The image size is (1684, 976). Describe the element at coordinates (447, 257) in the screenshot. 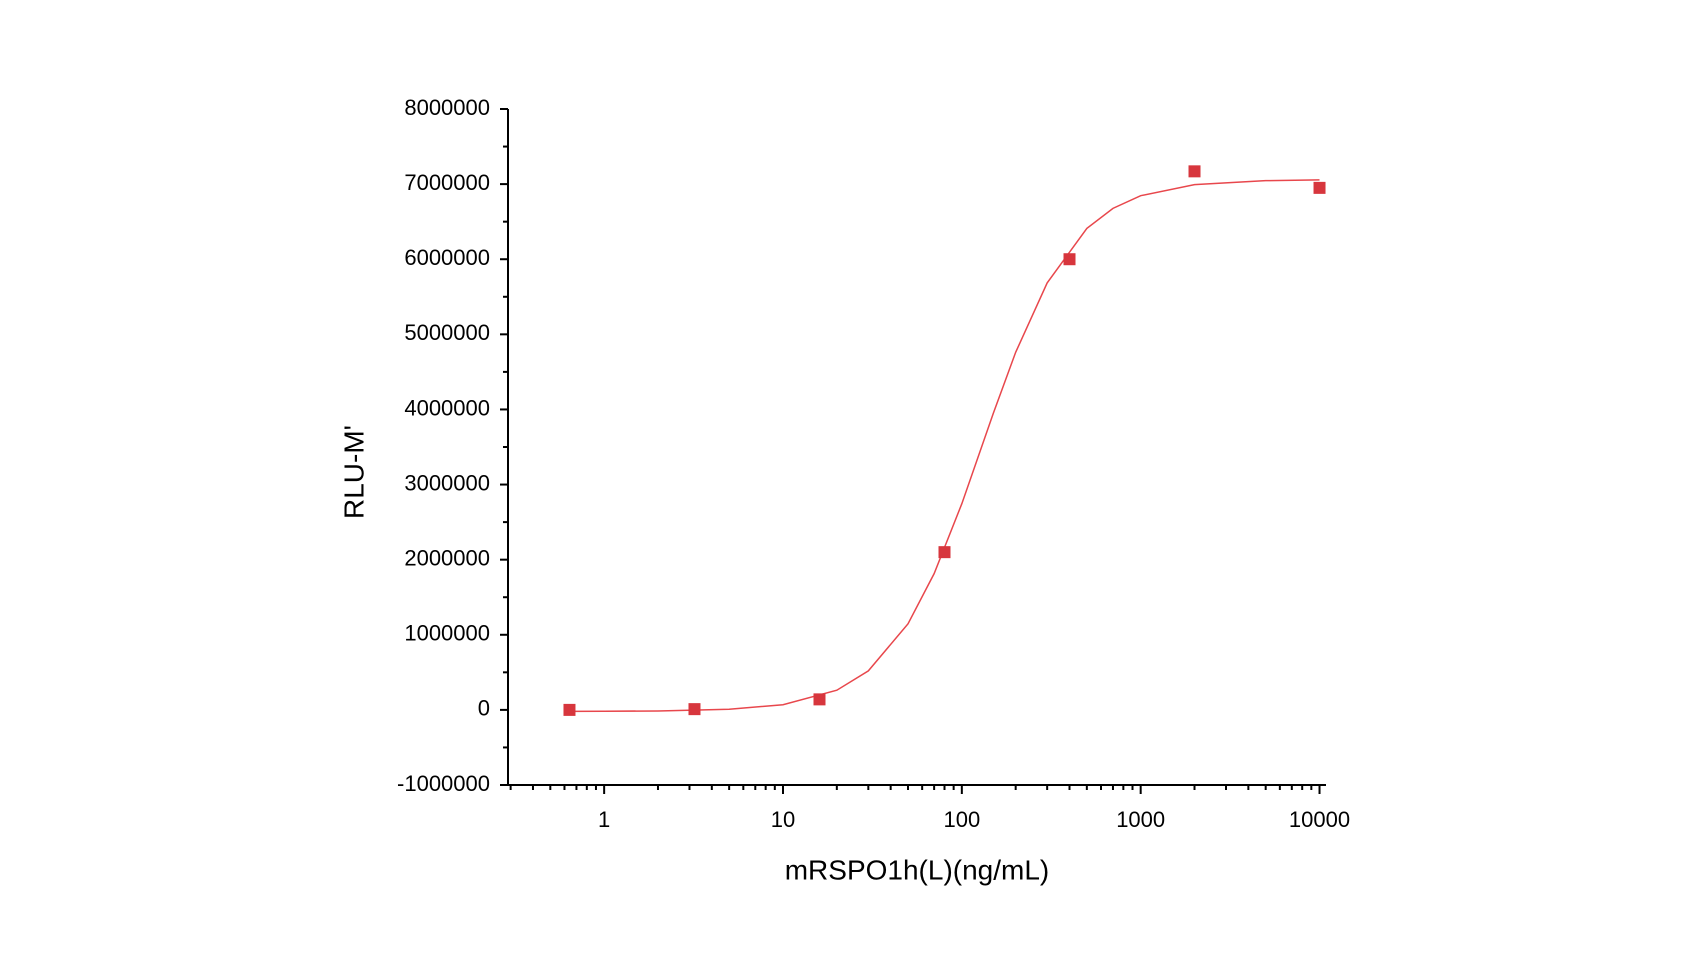

I see `y-tick-label: 6000000` at that location.